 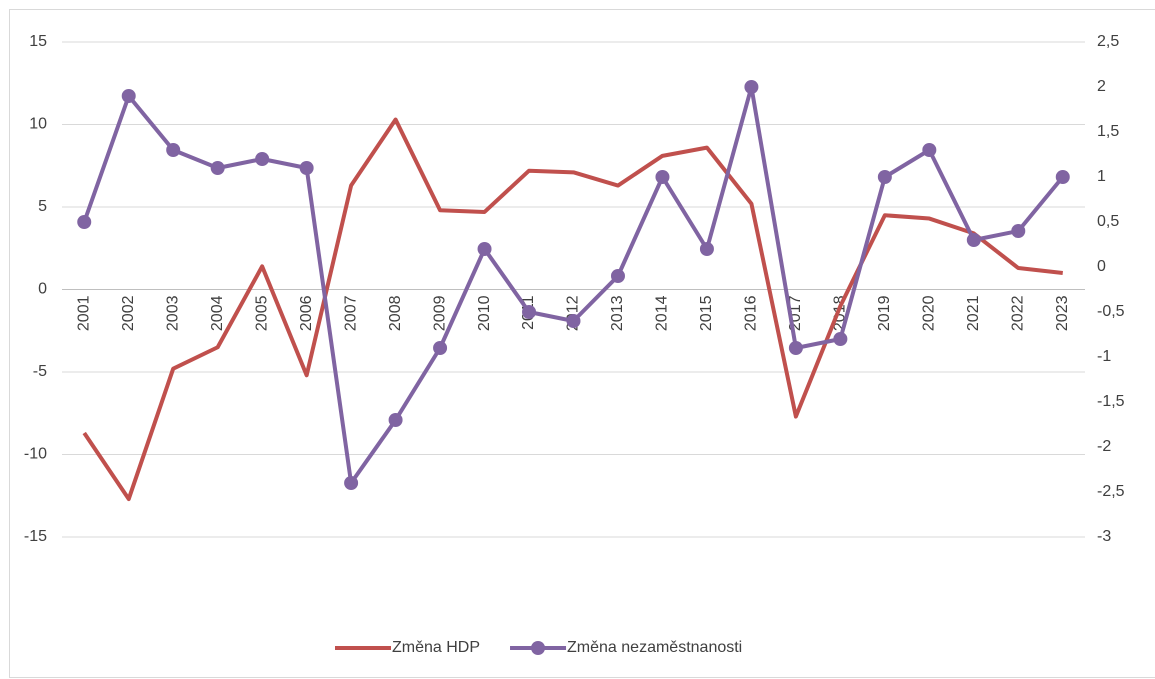 I want to click on y2-tick-label: -1,5, so click(x=1111, y=401).